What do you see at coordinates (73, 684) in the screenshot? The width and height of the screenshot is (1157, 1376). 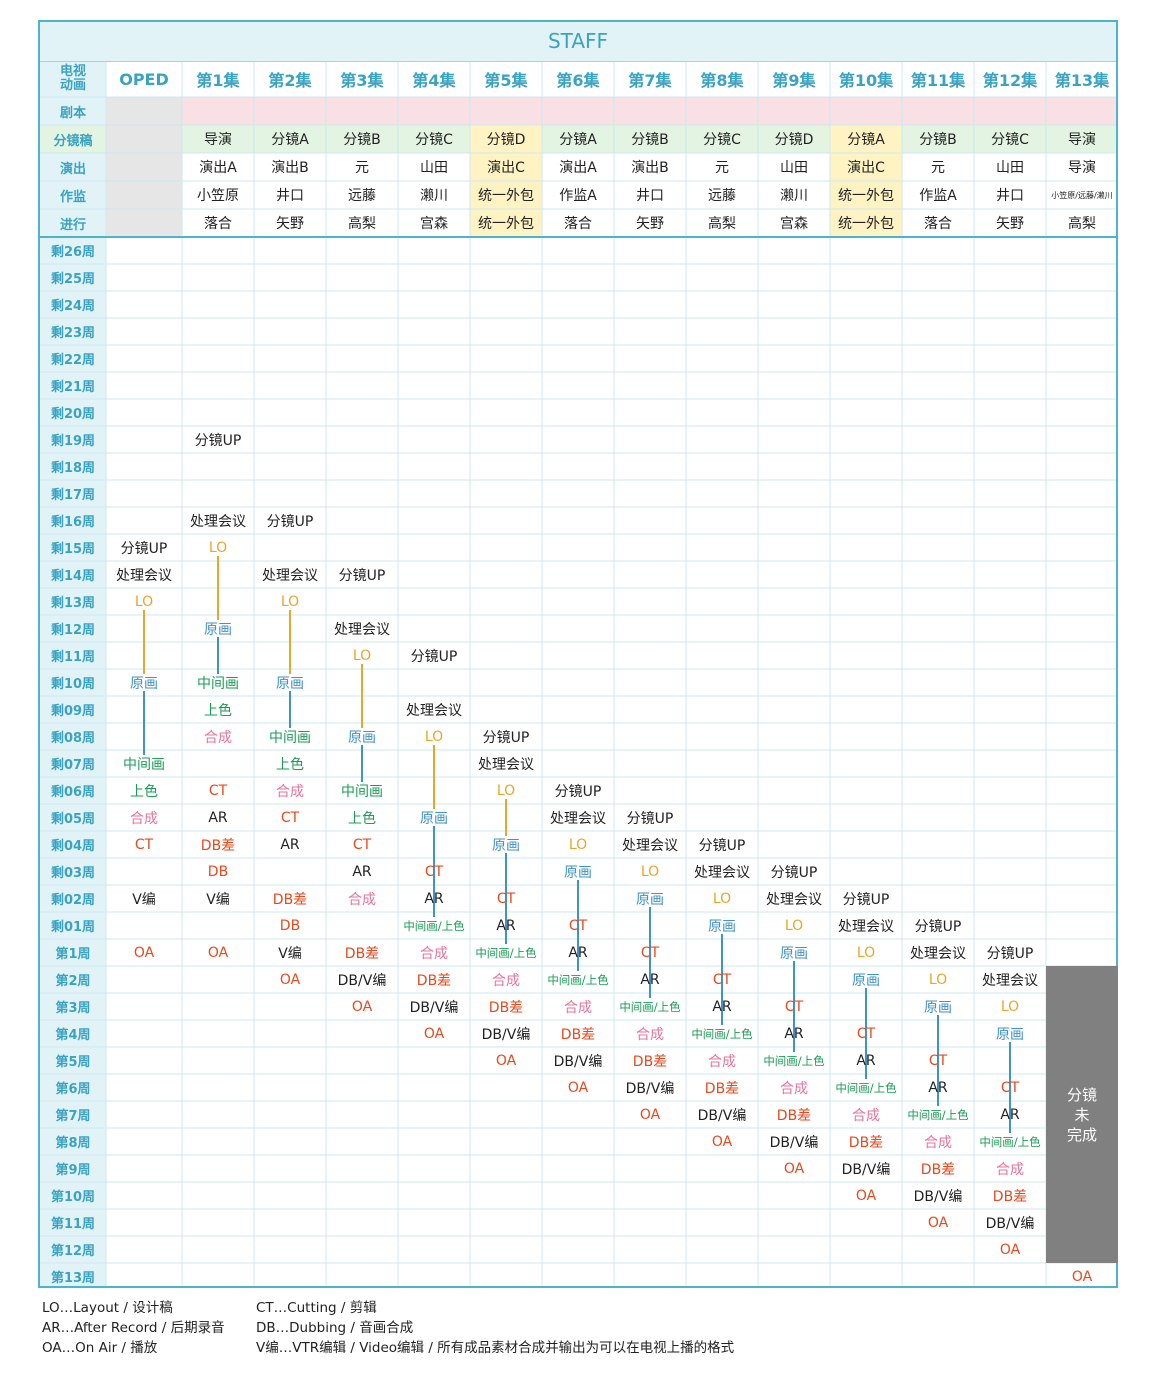 I see `week-label: 剩10周` at bounding box center [73, 684].